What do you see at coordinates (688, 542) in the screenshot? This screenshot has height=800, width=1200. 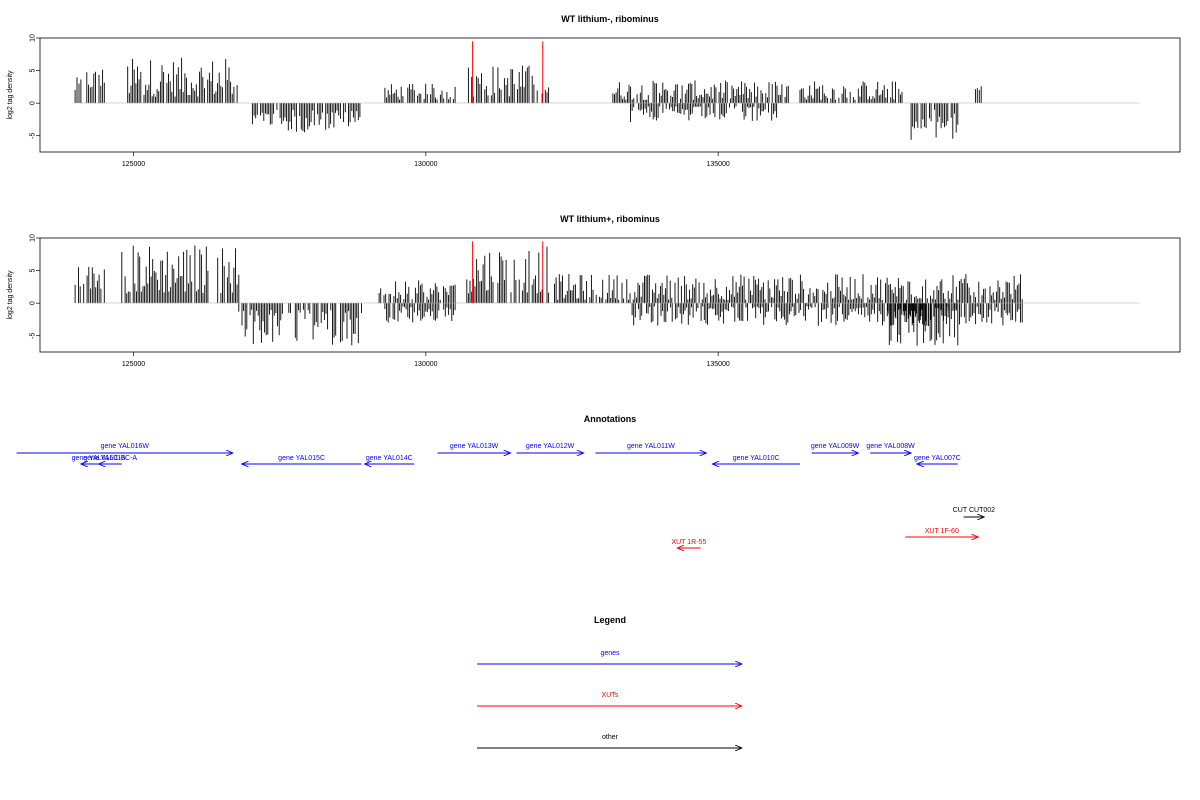 I see `annotation-label: XUT 1R-55` at bounding box center [688, 542].